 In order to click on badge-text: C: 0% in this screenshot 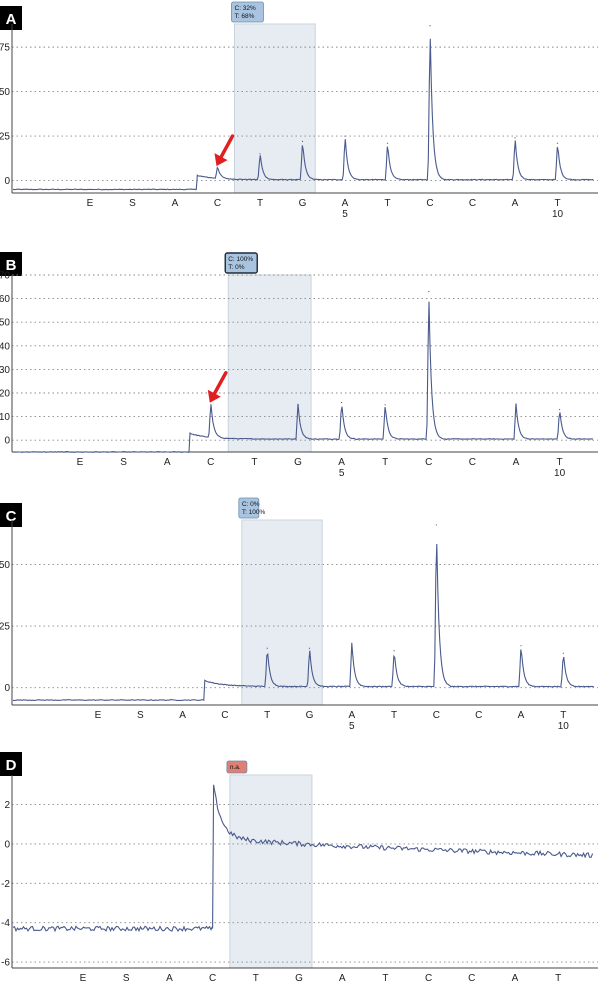, I will do `click(251, 504)`.